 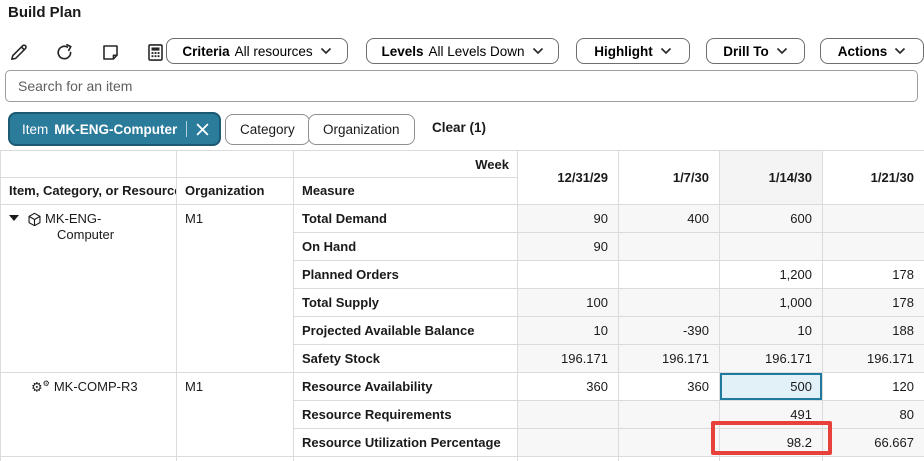 I want to click on cell: 66.667, so click(x=873, y=442).